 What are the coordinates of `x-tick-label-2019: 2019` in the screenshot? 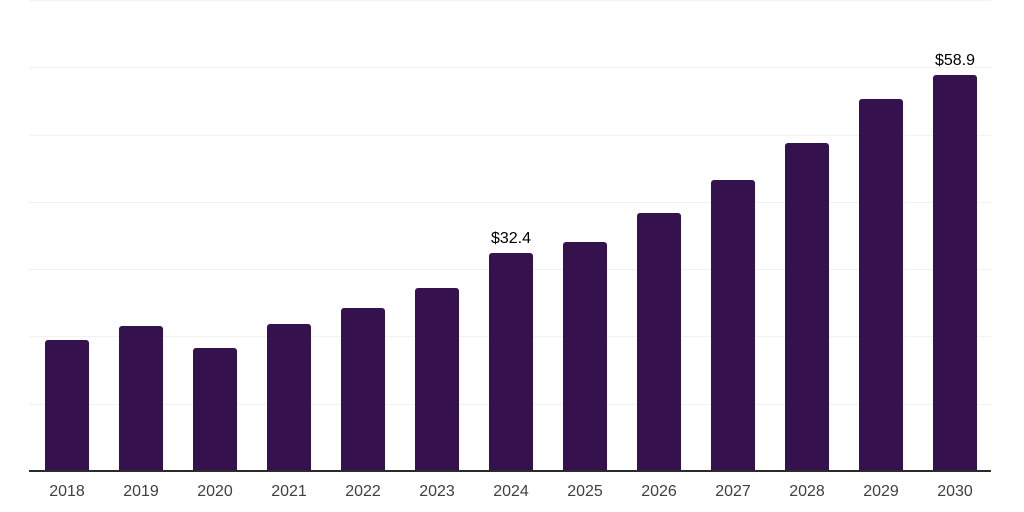 It's located at (141, 491).